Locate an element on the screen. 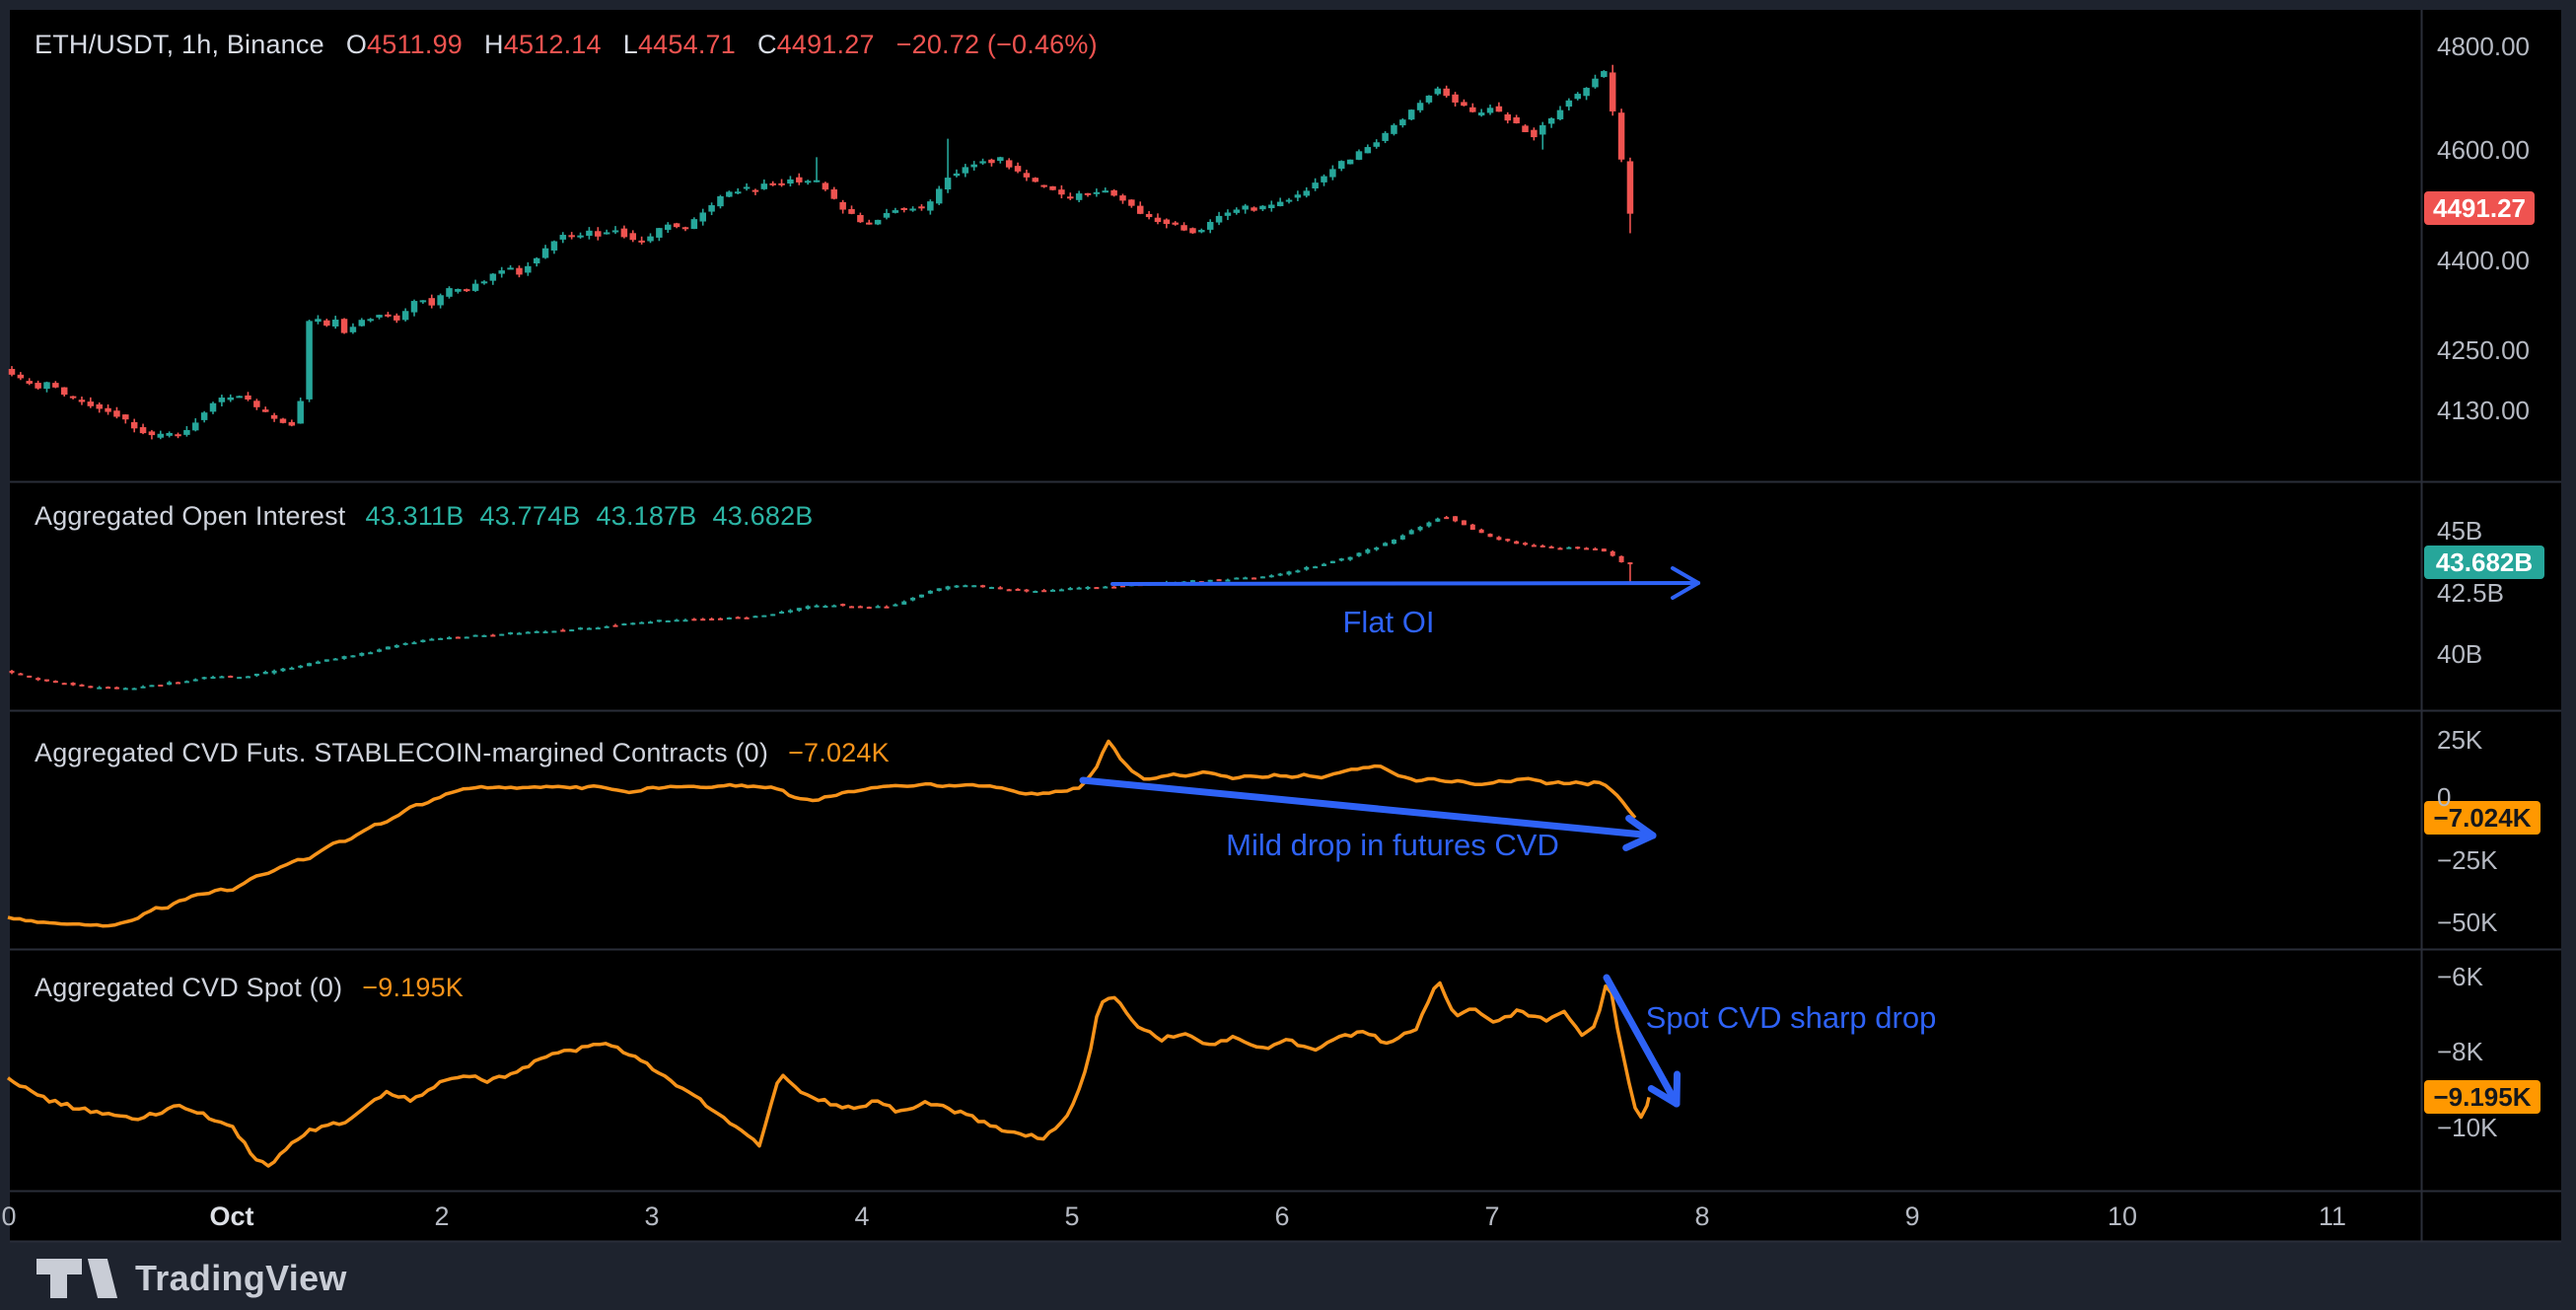 The image size is (2576, 1310). flat-oi-arrow is located at coordinates (1405, 583).